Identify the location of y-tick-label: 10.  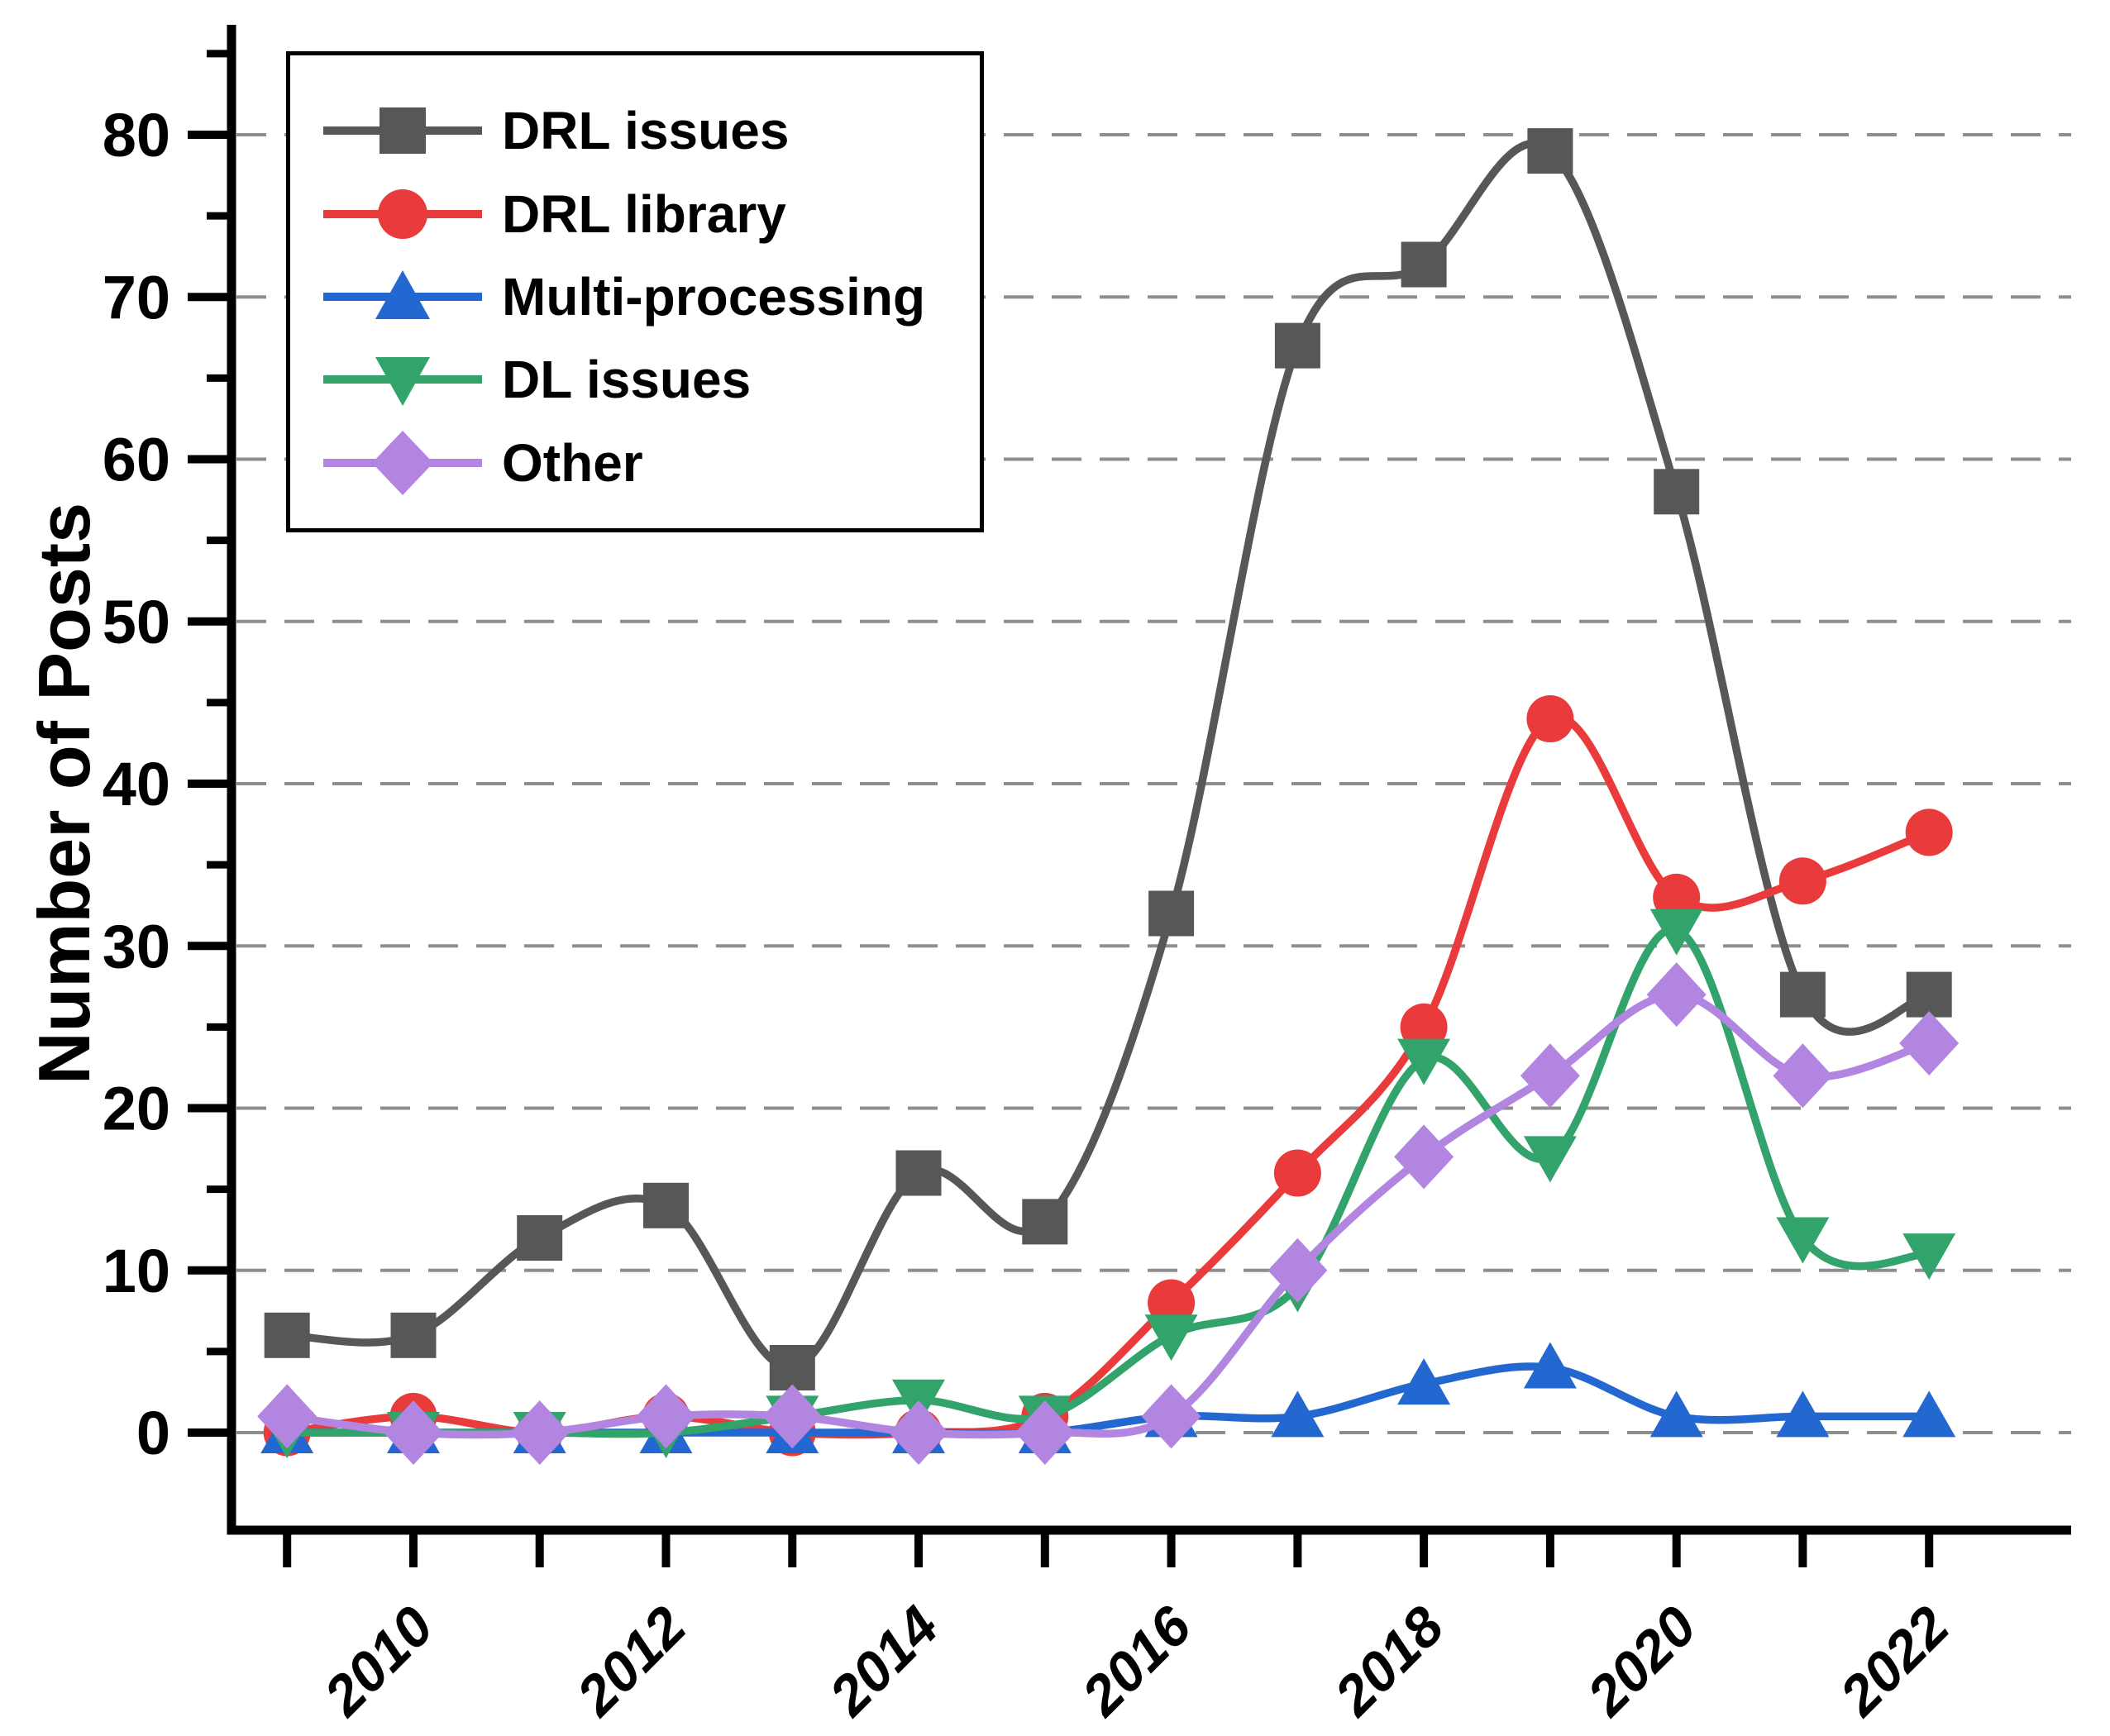
(136, 1271).